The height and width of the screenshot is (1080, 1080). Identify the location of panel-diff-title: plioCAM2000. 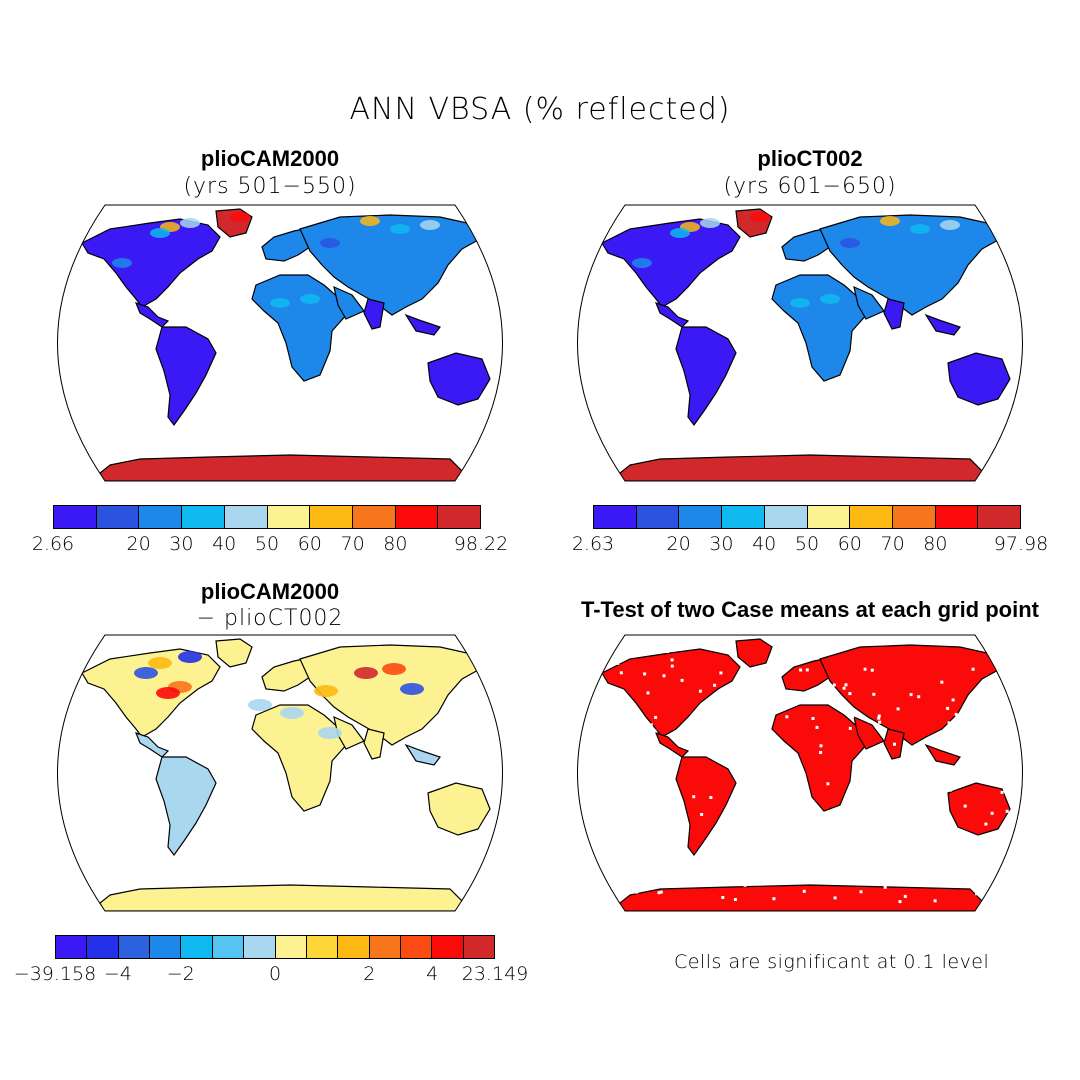
(270, 591).